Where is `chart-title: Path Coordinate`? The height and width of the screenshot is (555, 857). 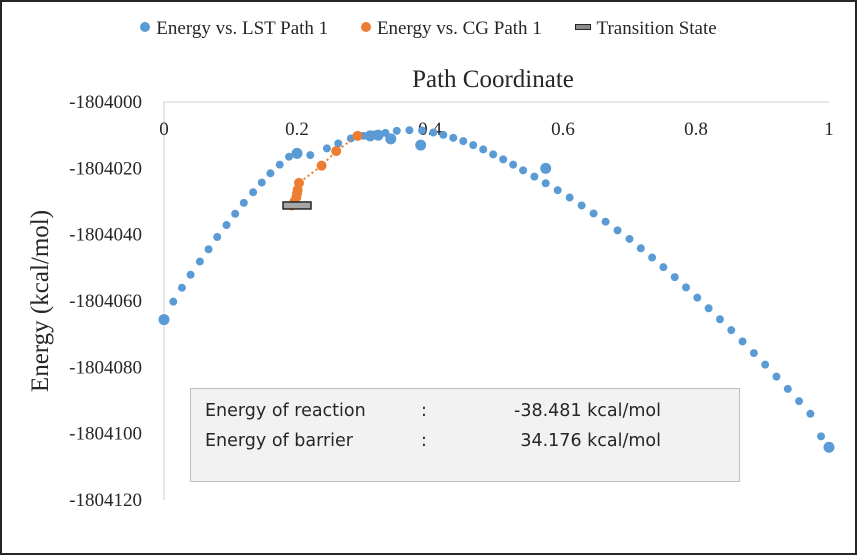 chart-title: Path Coordinate is located at coordinates (493, 79).